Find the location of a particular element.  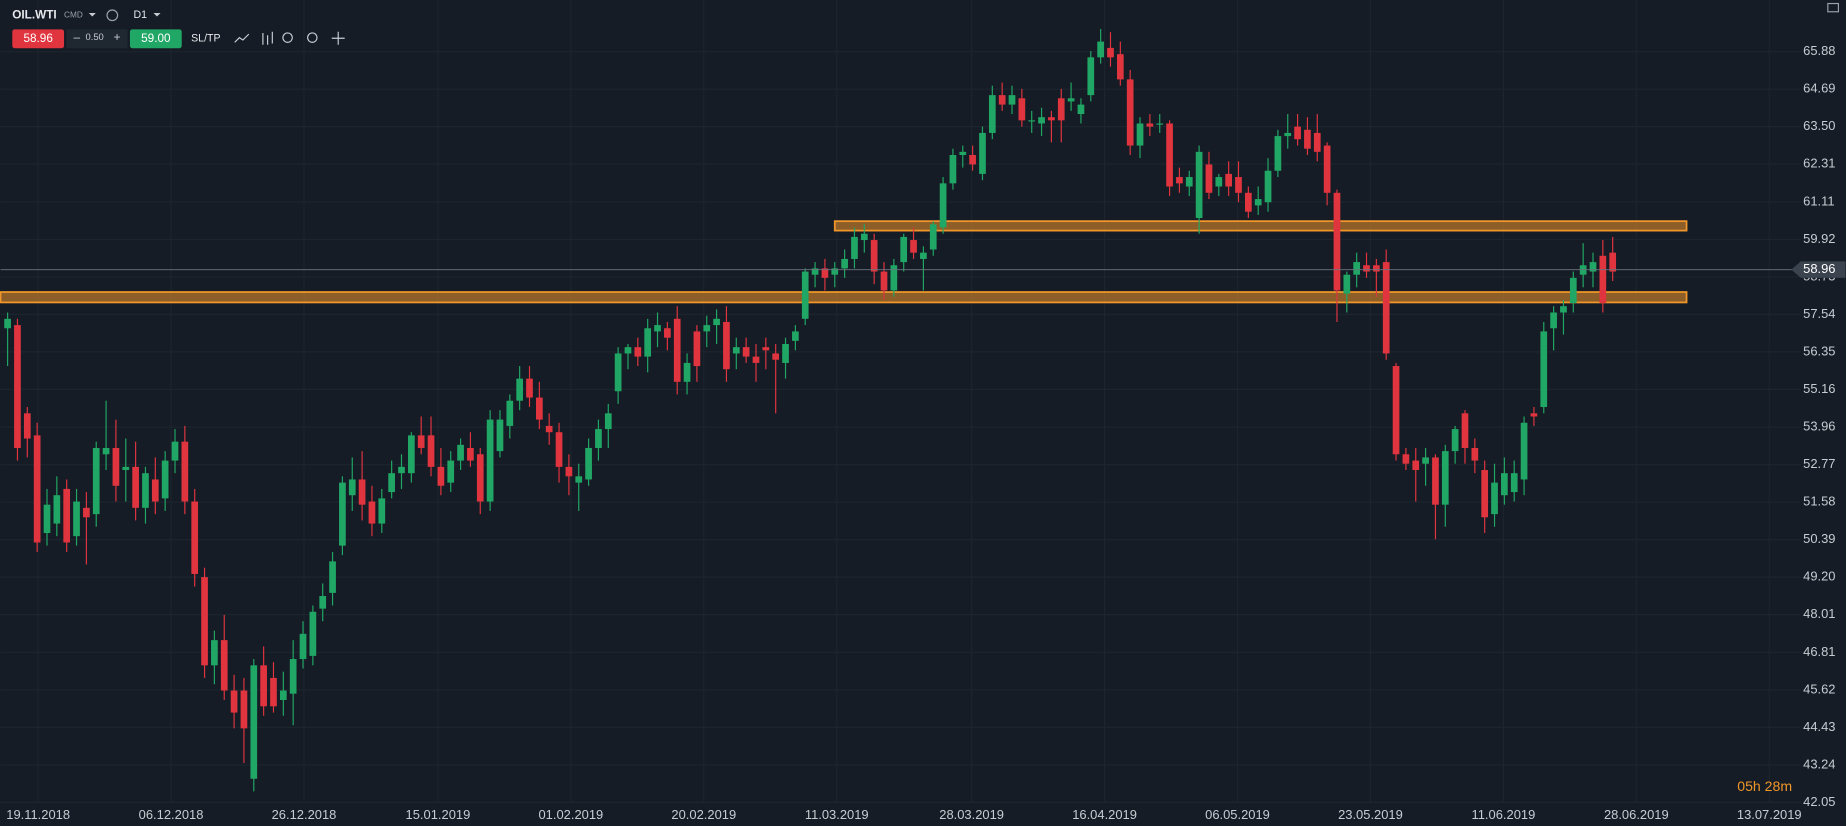

x-tick-label: 11.06.2019 is located at coordinates (1503, 814).